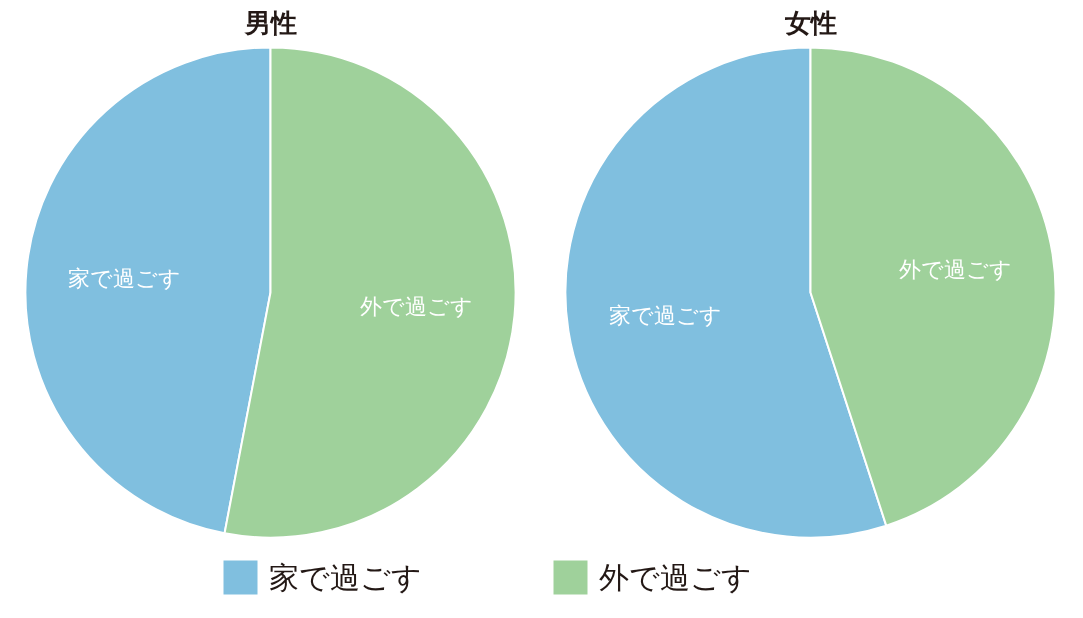  I want to click on chart-title: 女性, so click(810, 22).